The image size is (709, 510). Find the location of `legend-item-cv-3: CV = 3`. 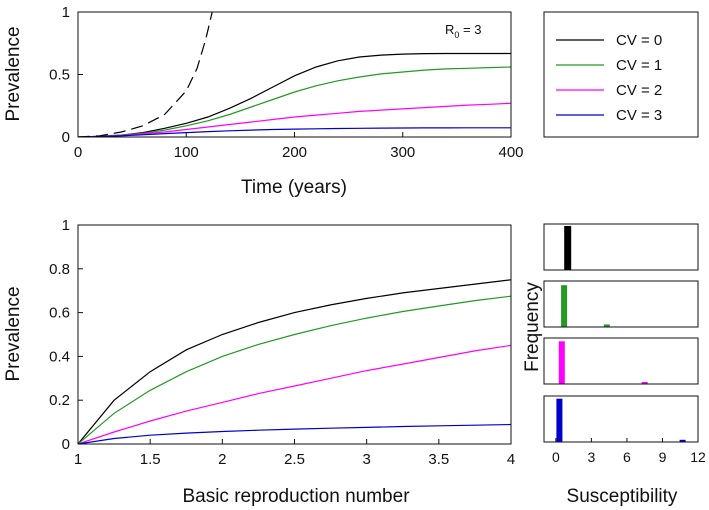

legend-item-cv-3: CV = 3 is located at coordinates (609, 115).